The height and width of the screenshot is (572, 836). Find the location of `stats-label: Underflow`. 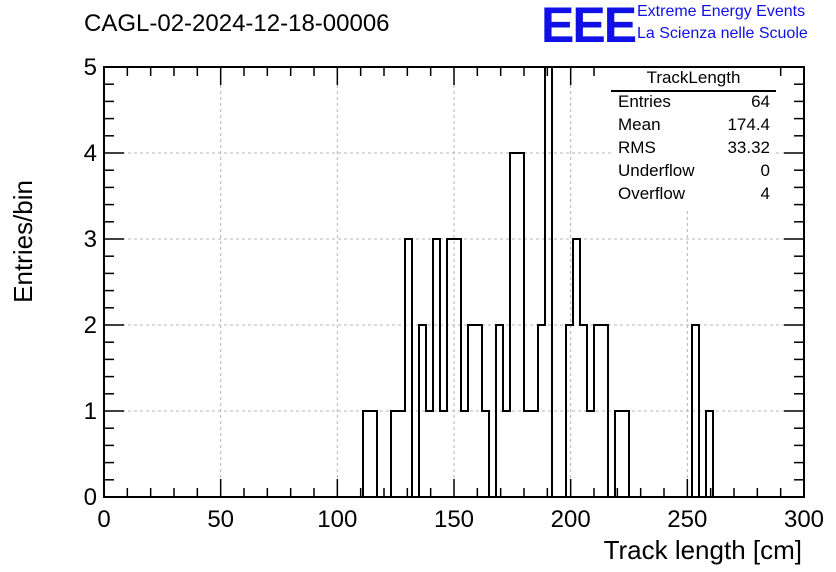

stats-label: Underflow is located at coordinates (656, 170).